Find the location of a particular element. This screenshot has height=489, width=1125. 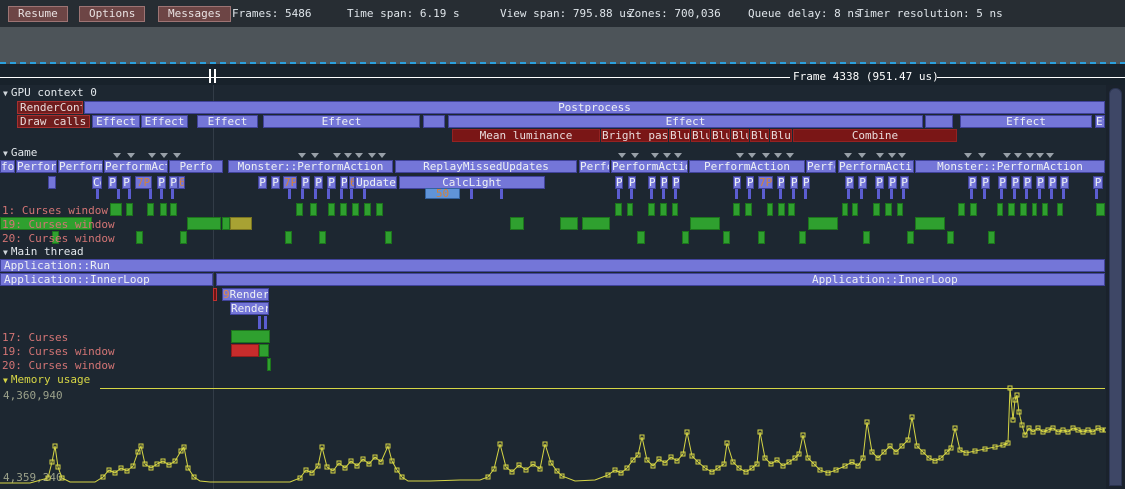

zone-update: Update is located at coordinates (376, 182).